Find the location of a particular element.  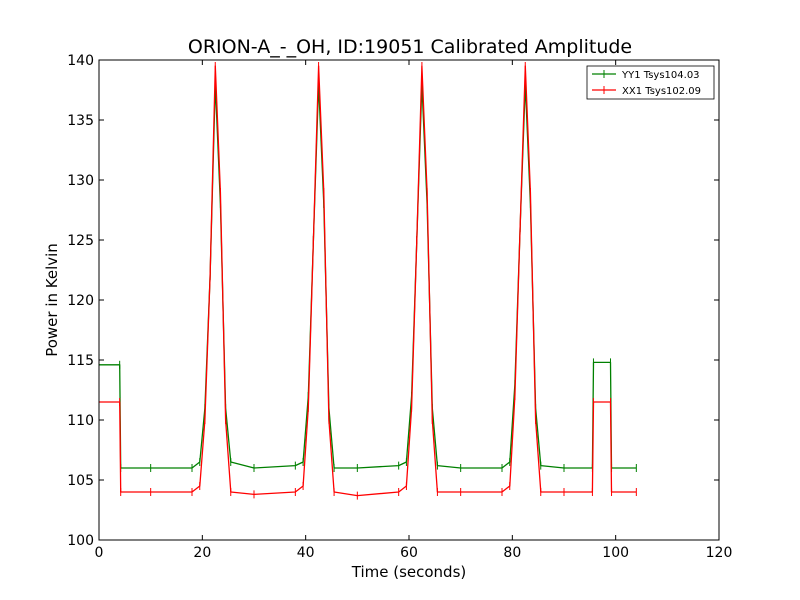

y-tick-label: 100 is located at coordinates (80, 541).